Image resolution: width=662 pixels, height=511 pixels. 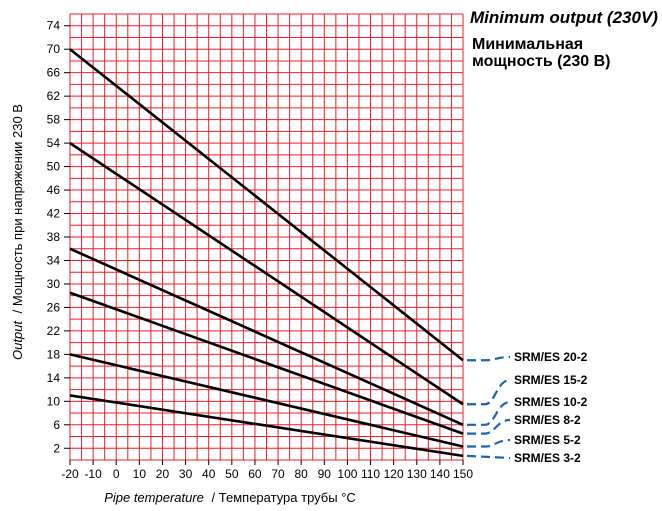 What do you see at coordinates (54, 73) in the screenshot?
I see `y-tick-label: 66` at bounding box center [54, 73].